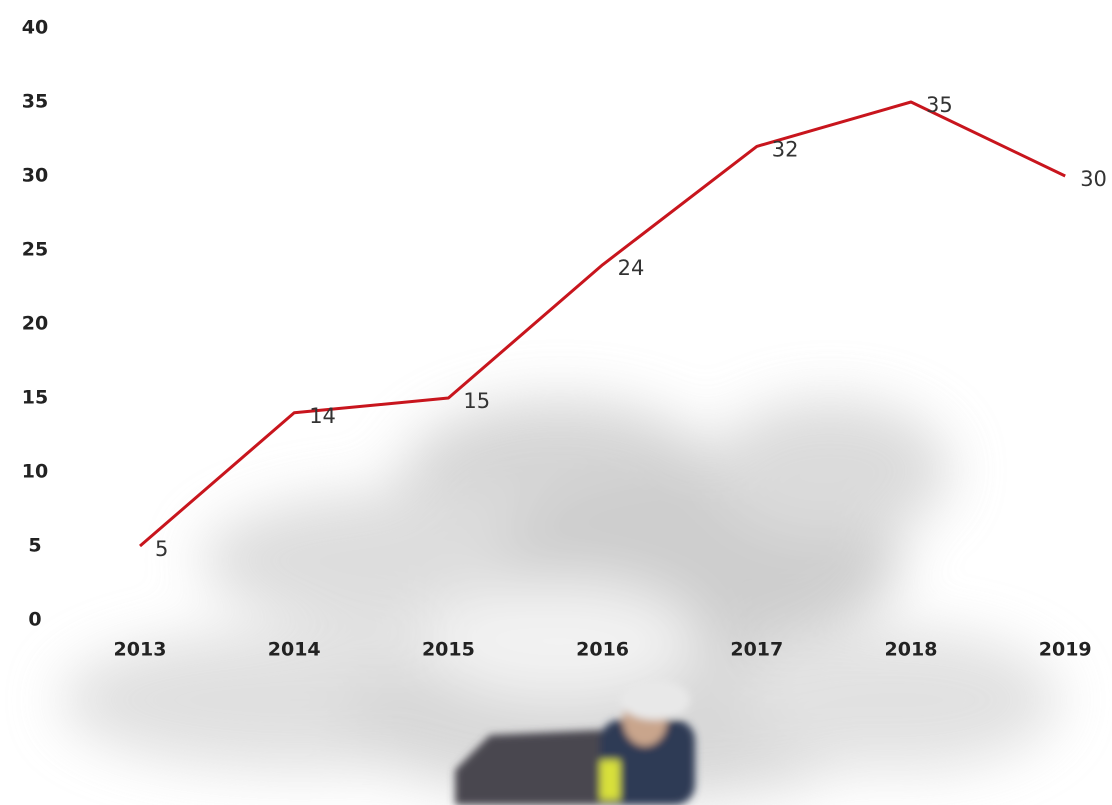 This screenshot has height=805, width=1112. I want to click on firefighter-photo, so click(575, 742).